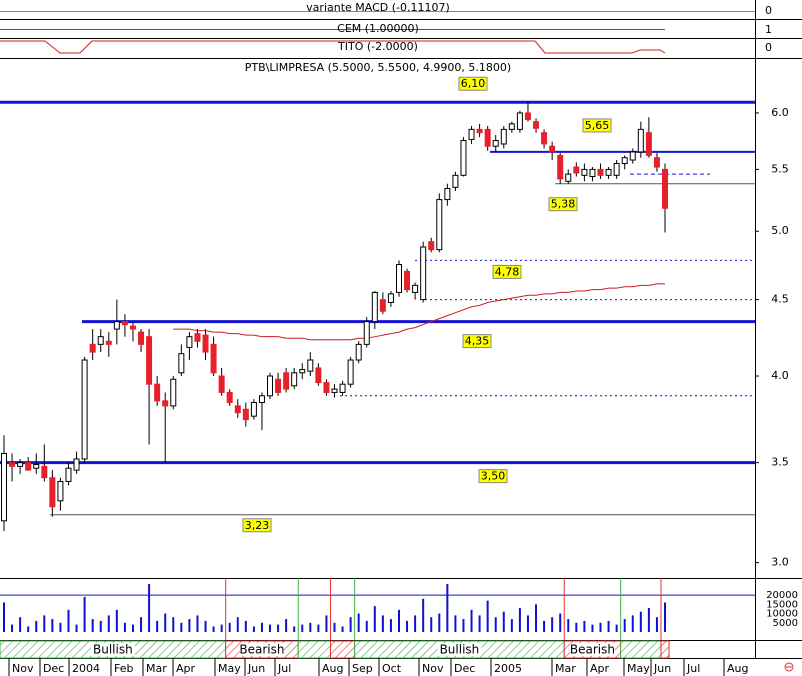 The image size is (802, 676). Describe the element at coordinates (785, 623) in the screenshot. I see `volume-tick-label: 5000` at that location.